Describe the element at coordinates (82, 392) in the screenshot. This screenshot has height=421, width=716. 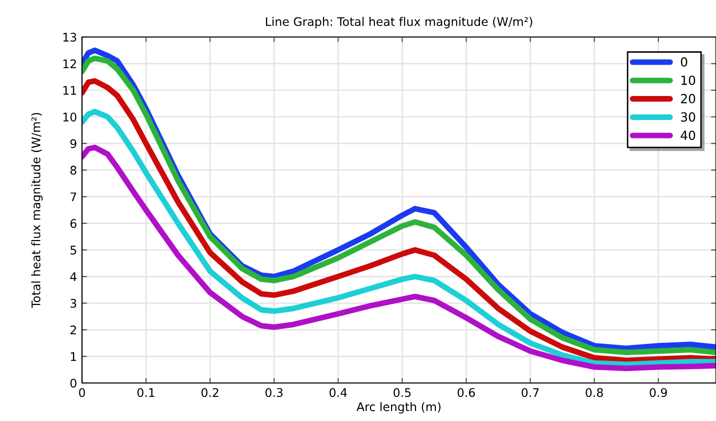
I see `x-tick-label: 0` at that location.